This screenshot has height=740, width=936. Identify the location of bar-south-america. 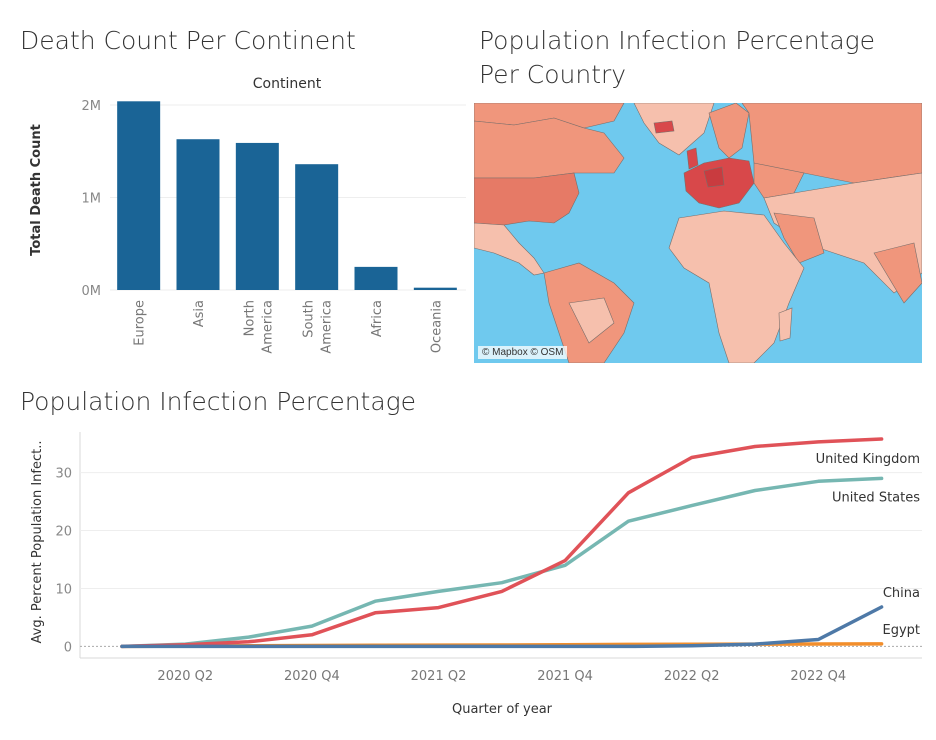
(317, 227).